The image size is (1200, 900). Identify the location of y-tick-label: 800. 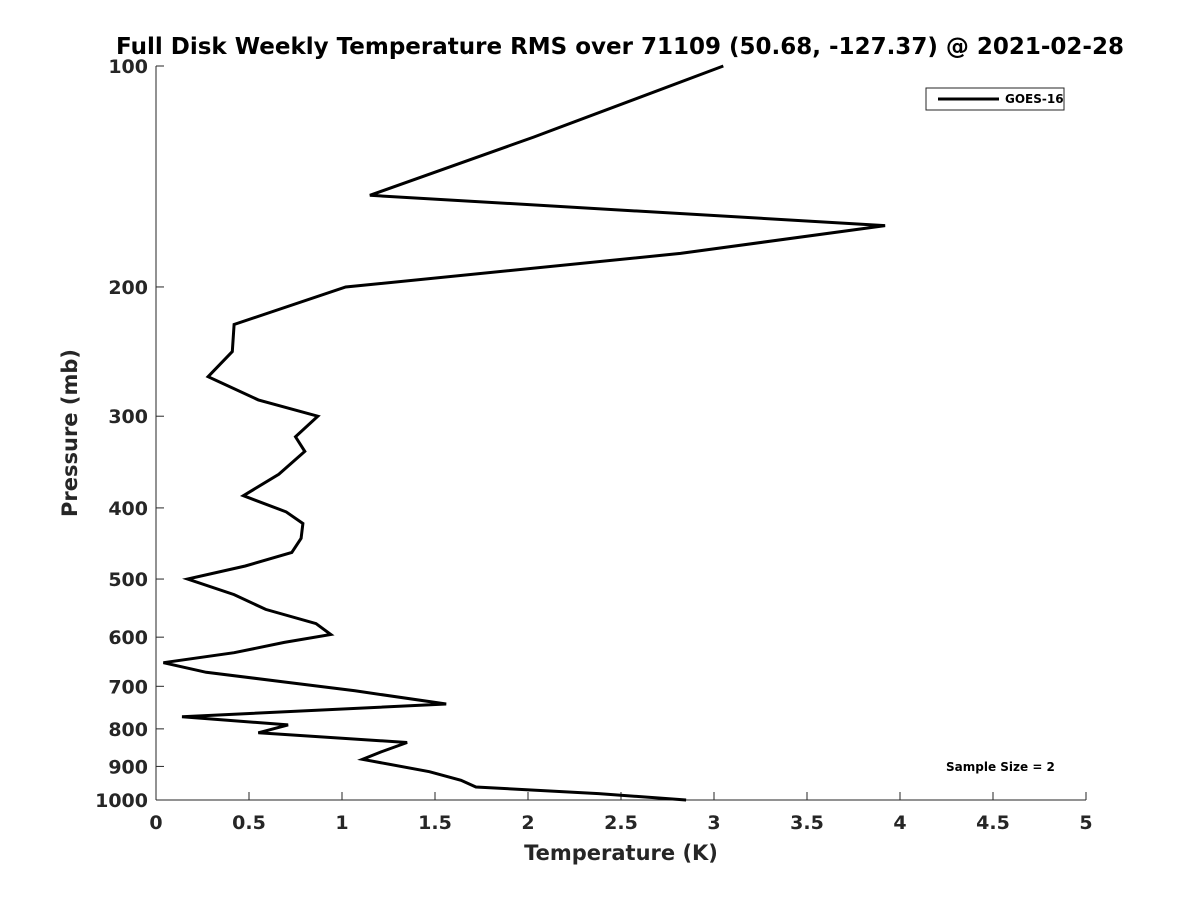
(128, 730).